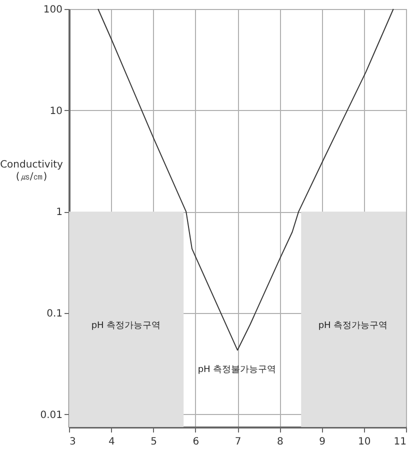 The width and height of the screenshot is (414, 449). What do you see at coordinates (364, 442) in the screenshot?
I see `x-tick-label: 10` at bounding box center [364, 442].